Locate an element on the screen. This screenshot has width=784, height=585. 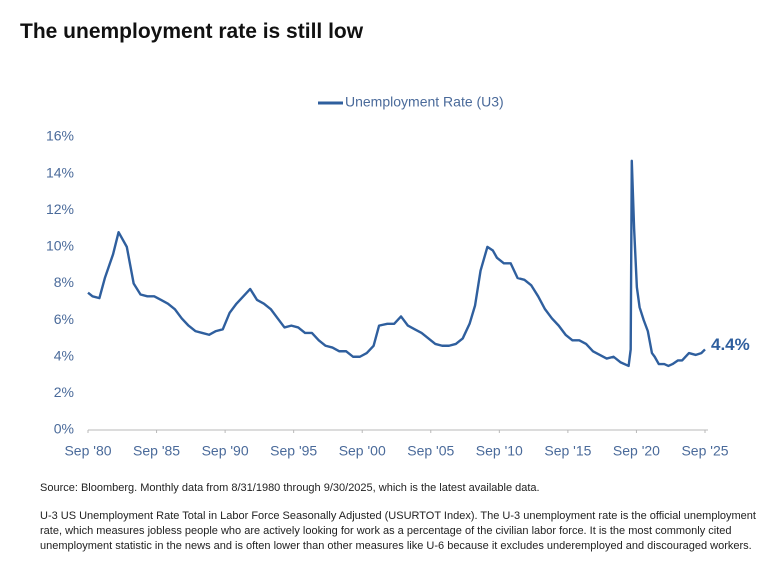
x-tick-label: Sep '10 is located at coordinates (499, 451).